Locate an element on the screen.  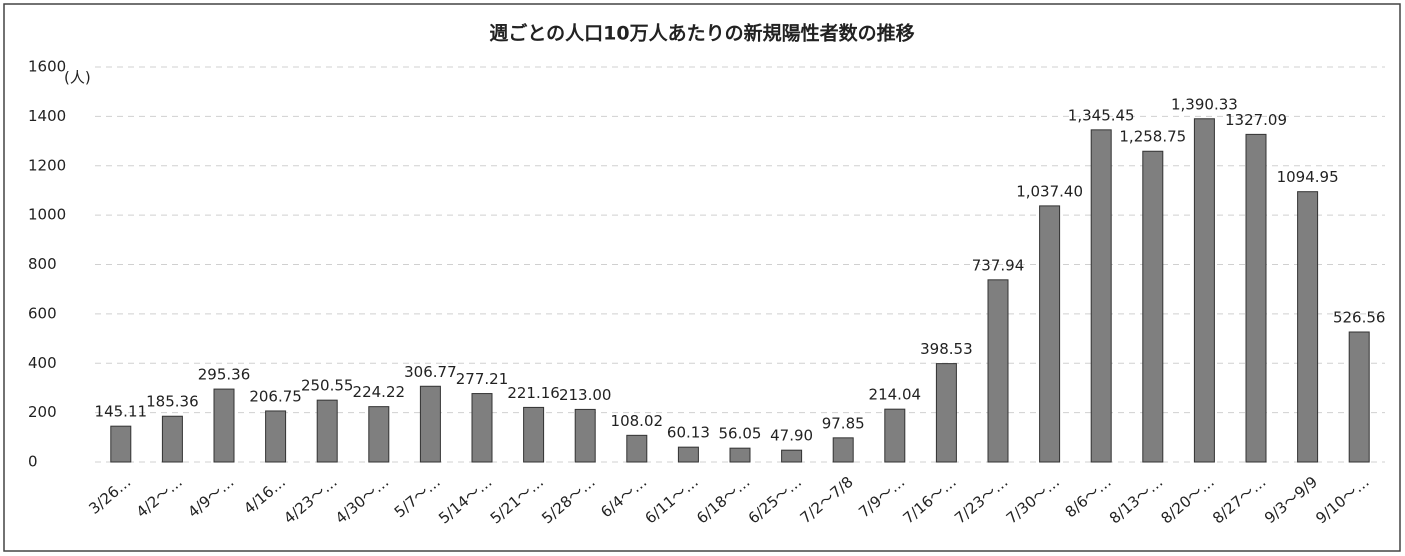
data-label: 1,345.45 is located at coordinates (1101, 115).